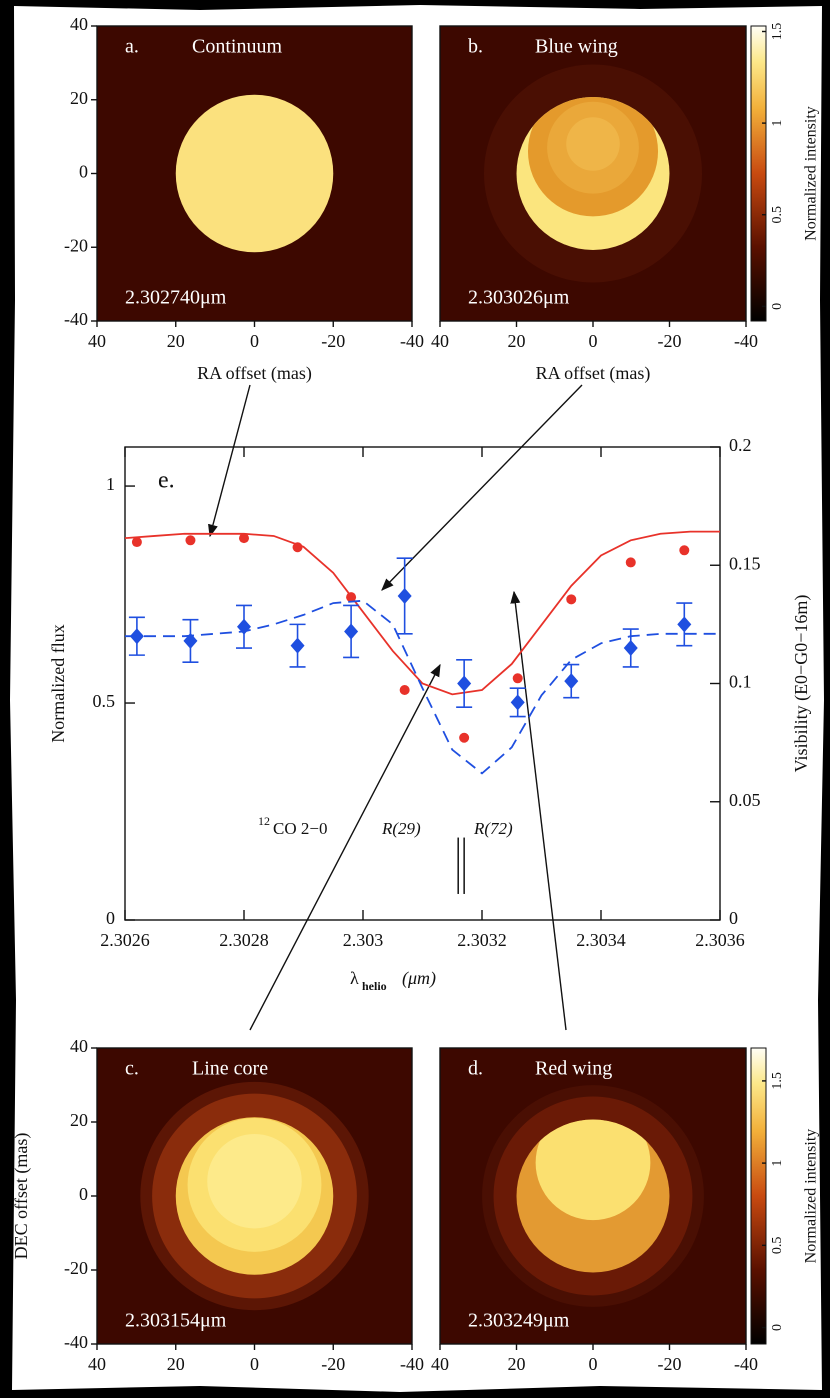 This screenshot has height=1398, width=830. I want to click on x-axis-label: λ, so click(354, 978).